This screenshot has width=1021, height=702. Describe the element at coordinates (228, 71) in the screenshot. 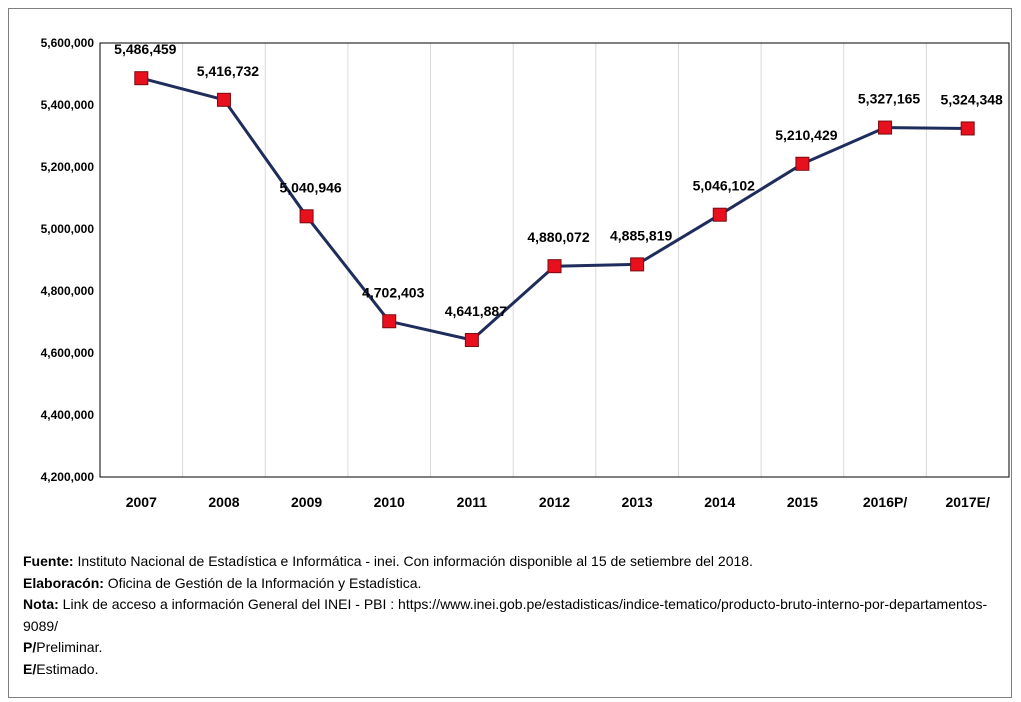

I see `data-label: 5,416,732` at that location.